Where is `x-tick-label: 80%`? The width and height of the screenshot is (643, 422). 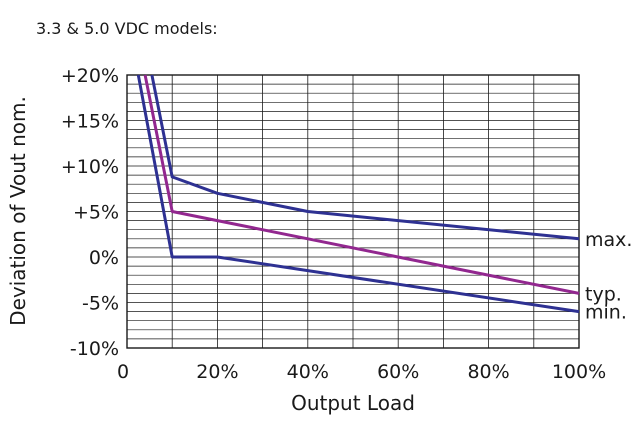 x-tick-label: 80% is located at coordinates (488, 372).